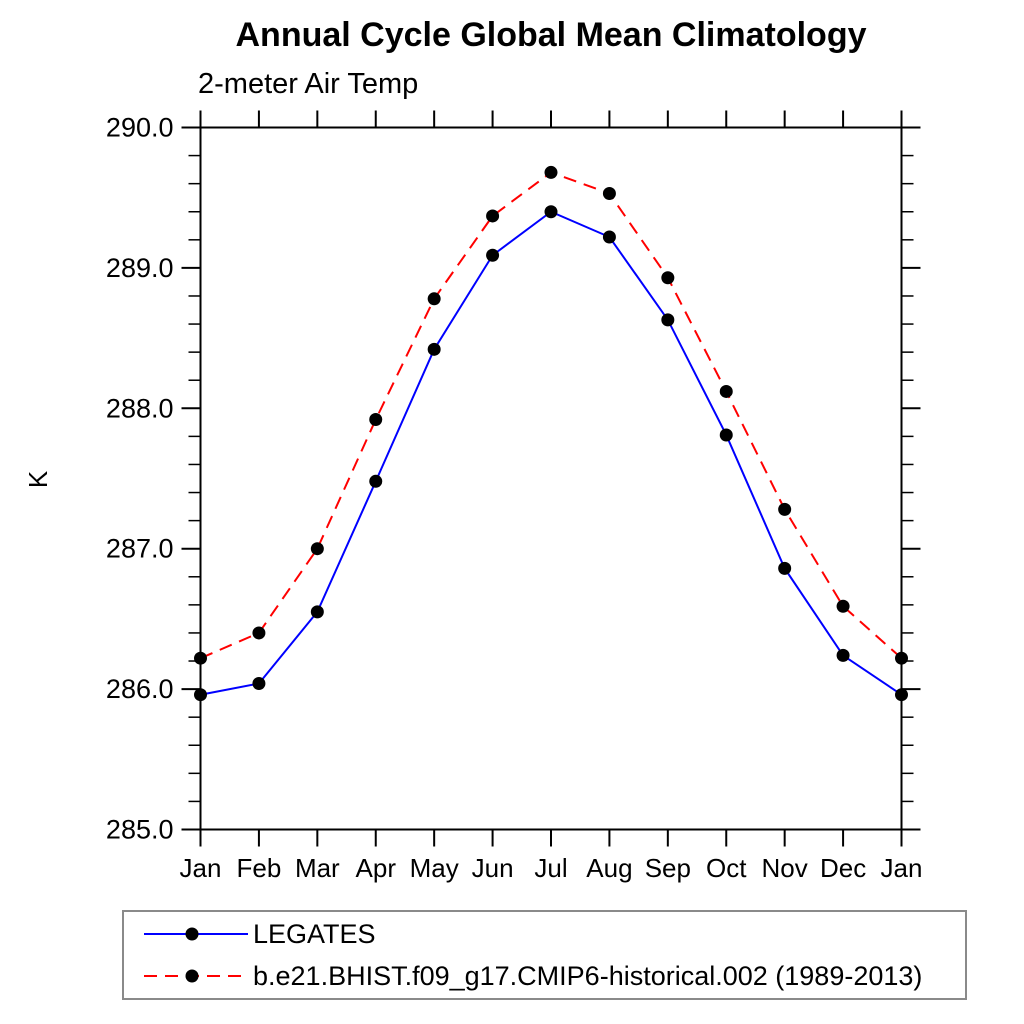 Image resolution: width=1024 pixels, height=1024 pixels. I want to click on x-tick-label: Aug, so click(609, 868).